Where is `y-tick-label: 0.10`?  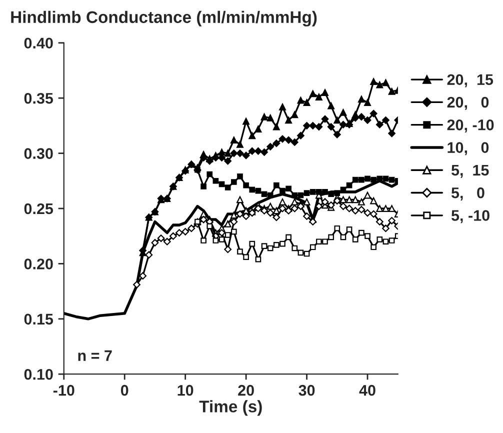 y-tick-label: 0.10 is located at coordinates (38, 374).